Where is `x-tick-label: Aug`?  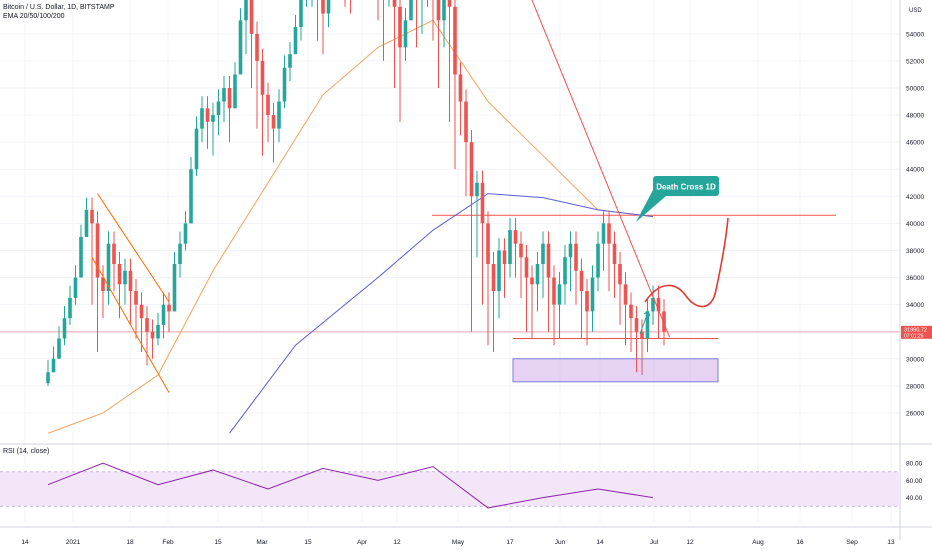 x-tick-label: Aug is located at coordinates (758, 542).